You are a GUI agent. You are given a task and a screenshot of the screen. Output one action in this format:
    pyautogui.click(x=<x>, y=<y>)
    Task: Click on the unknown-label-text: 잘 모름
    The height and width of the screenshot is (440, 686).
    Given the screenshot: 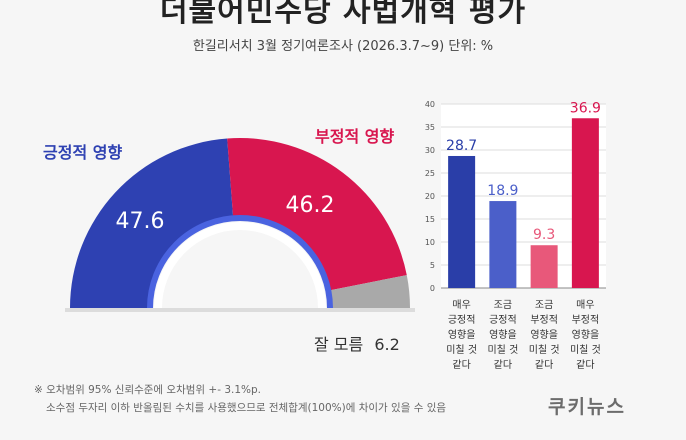 What is the action you would take?
    pyautogui.click(x=338, y=344)
    